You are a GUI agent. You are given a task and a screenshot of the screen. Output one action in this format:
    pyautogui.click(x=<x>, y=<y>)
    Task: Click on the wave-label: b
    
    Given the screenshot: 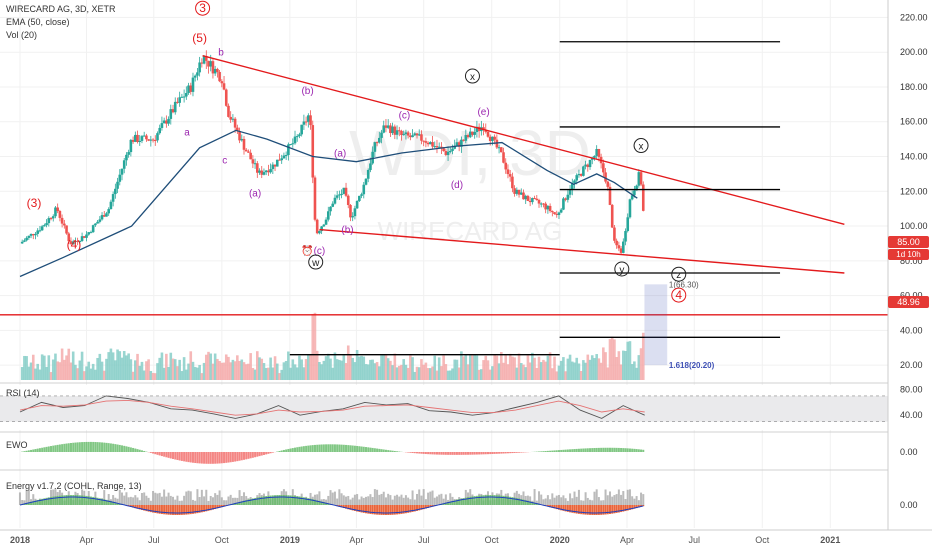 What is the action you would take?
    pyautogui.click(x=221, y=53)
    